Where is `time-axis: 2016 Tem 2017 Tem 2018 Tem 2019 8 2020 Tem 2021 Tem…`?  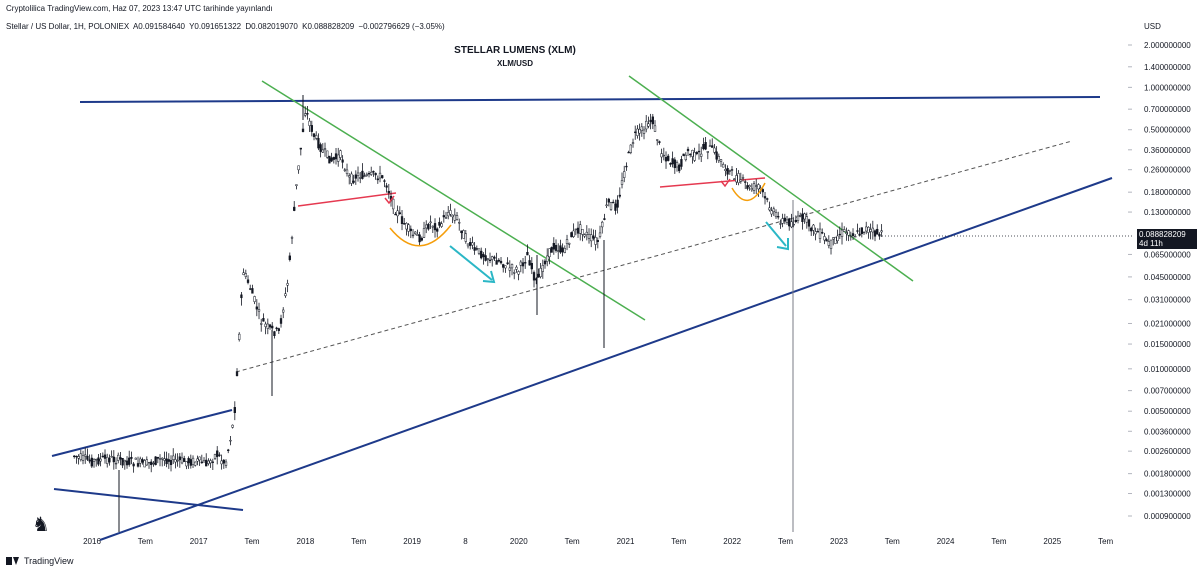 time-axis: 2016 Tem 2017 Tem 2018 Tem 2019 8 2020 Tem 2021 Tem… is located at coordinates (598, 541).